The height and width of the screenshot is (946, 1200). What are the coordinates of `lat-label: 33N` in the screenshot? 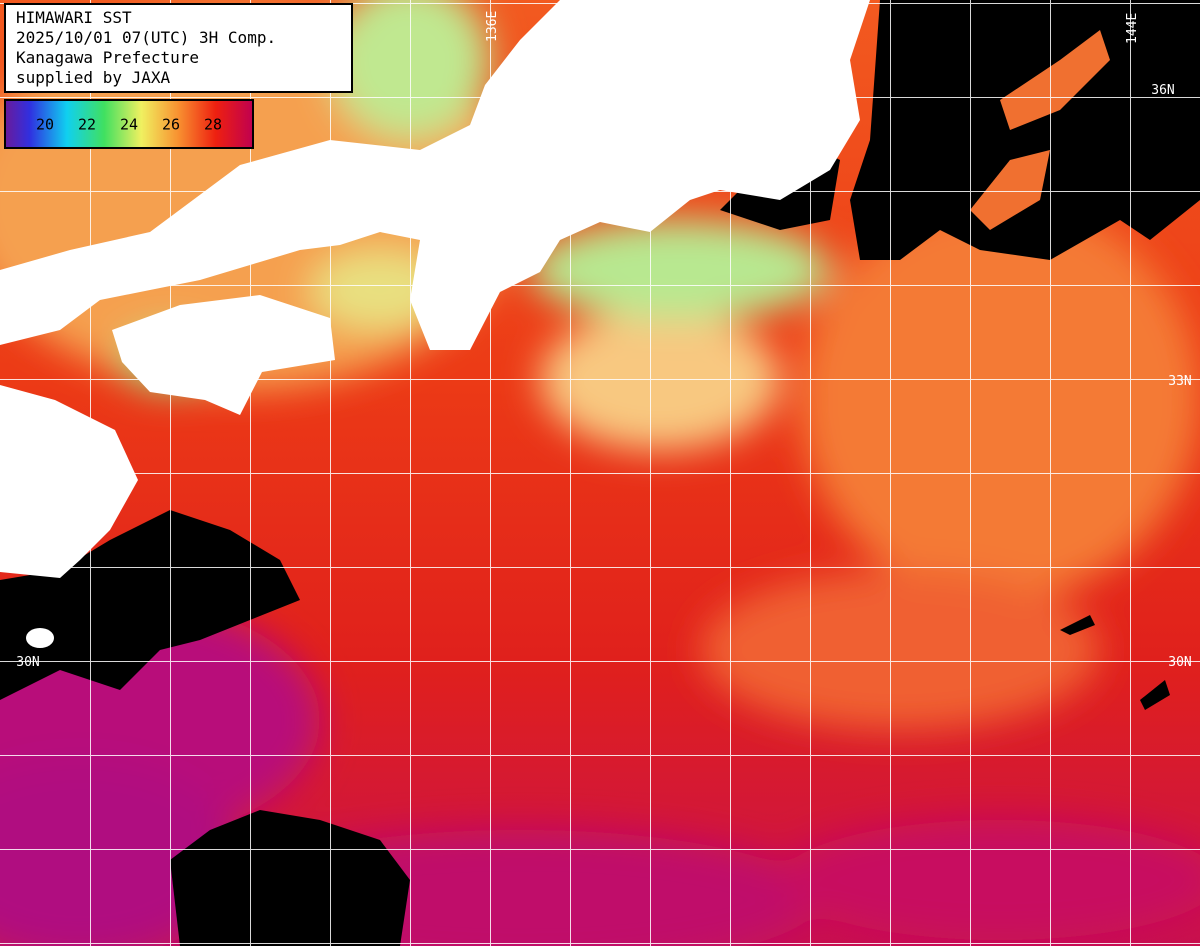 It's located at (1179, 381).